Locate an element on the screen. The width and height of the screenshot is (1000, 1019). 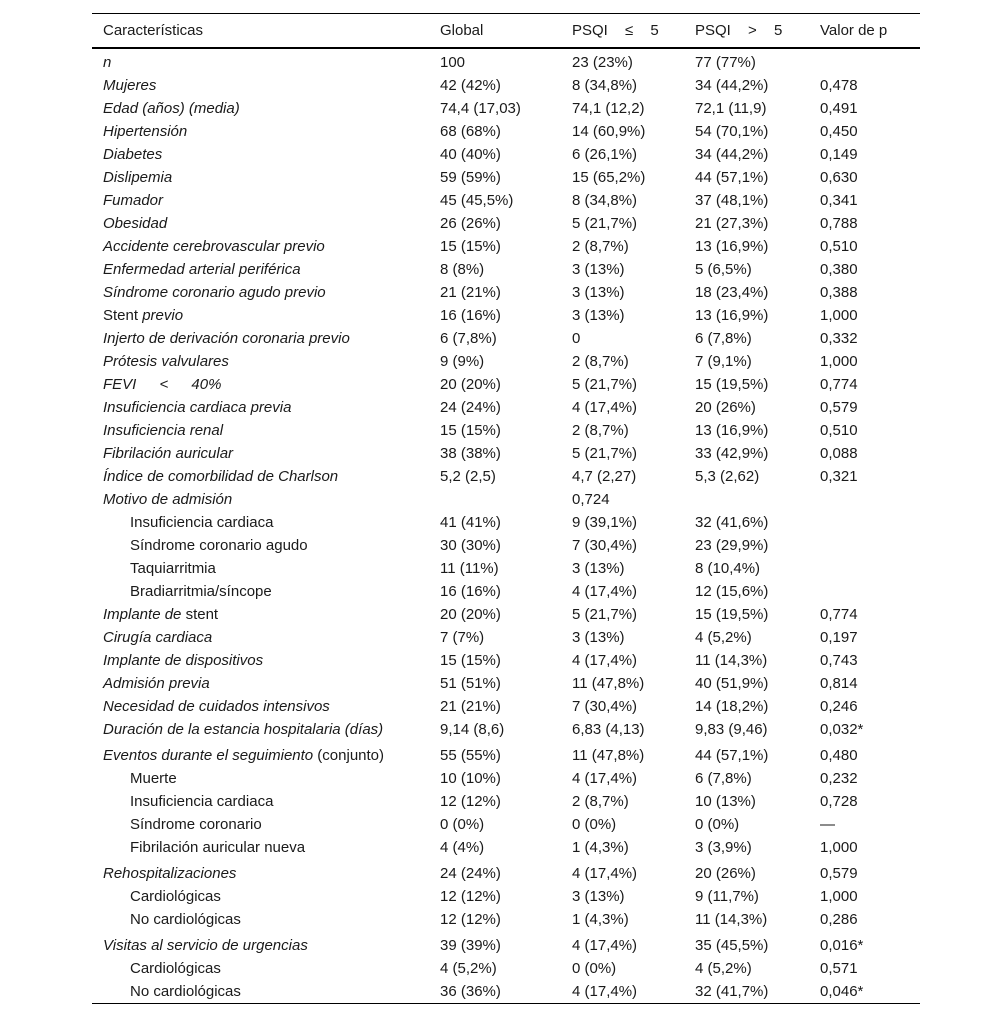
cell-global: 11 (11%) is located at coordinates (469, 568).